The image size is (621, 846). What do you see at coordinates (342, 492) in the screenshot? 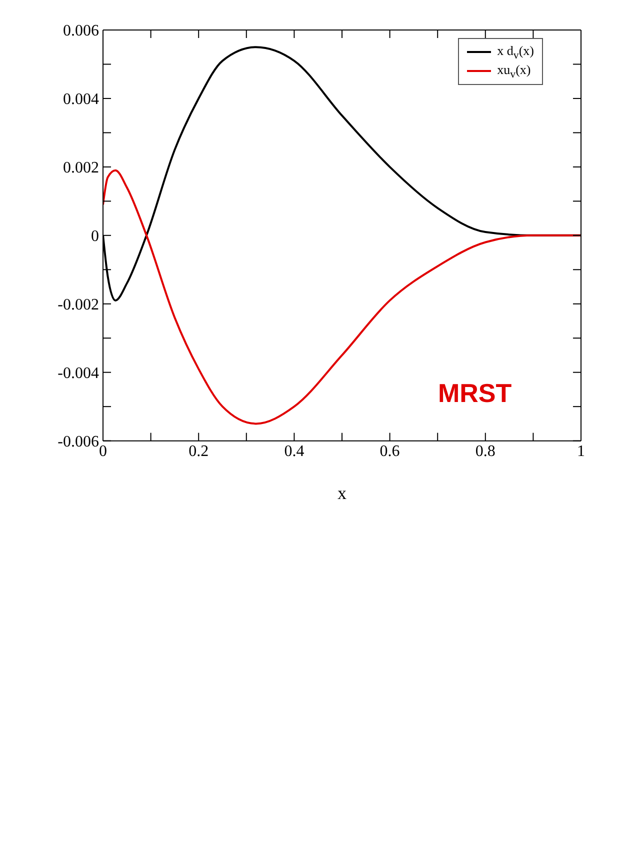
I see `x-axis-title: x` at bounding box center [342, 492].